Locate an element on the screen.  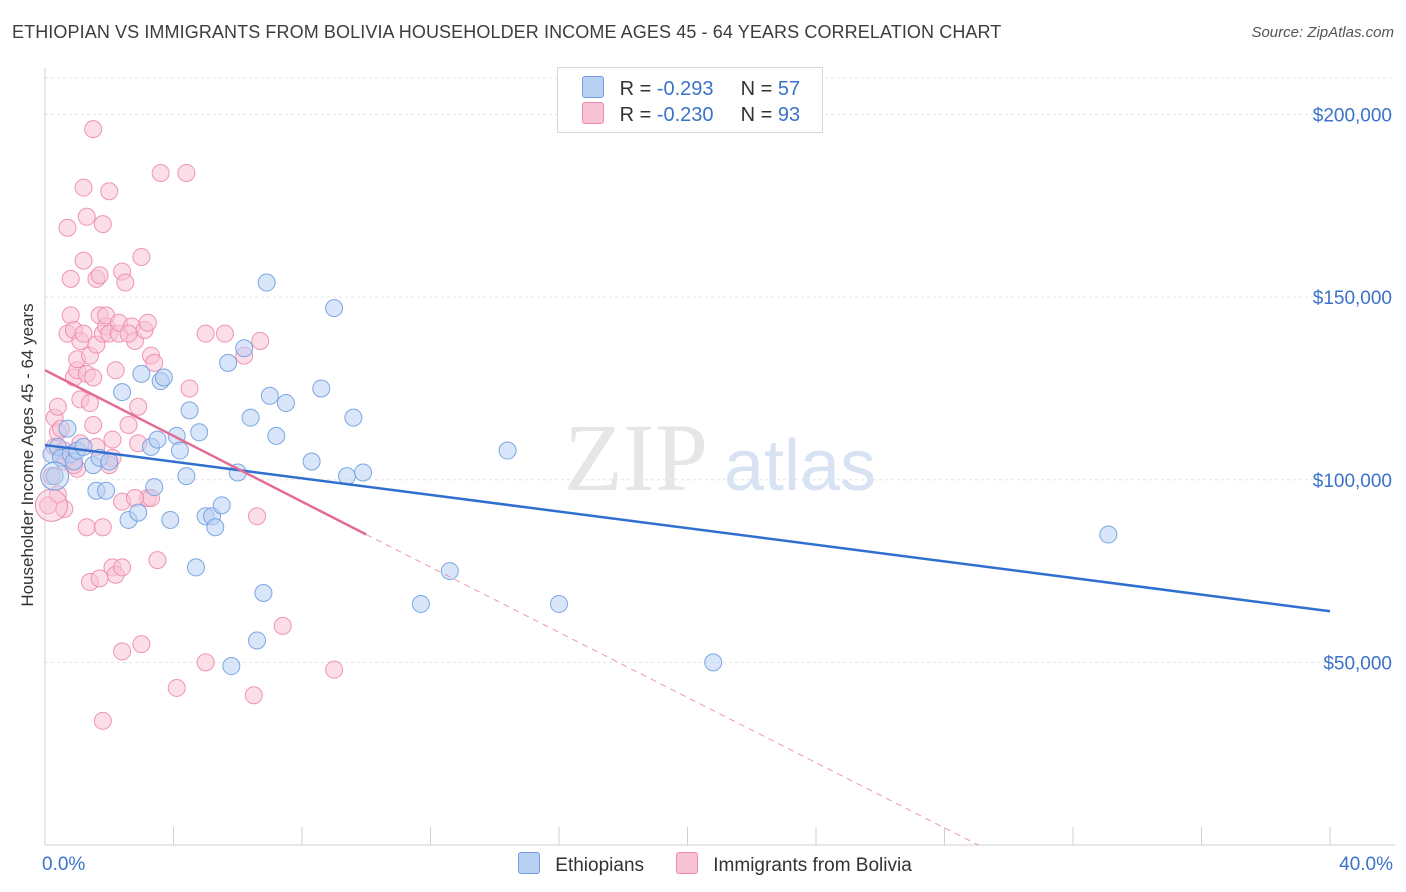
correlation-legend: R = -0.293 N = 57 R = -0.230 N = 93 is located at coordinates (690, 100).